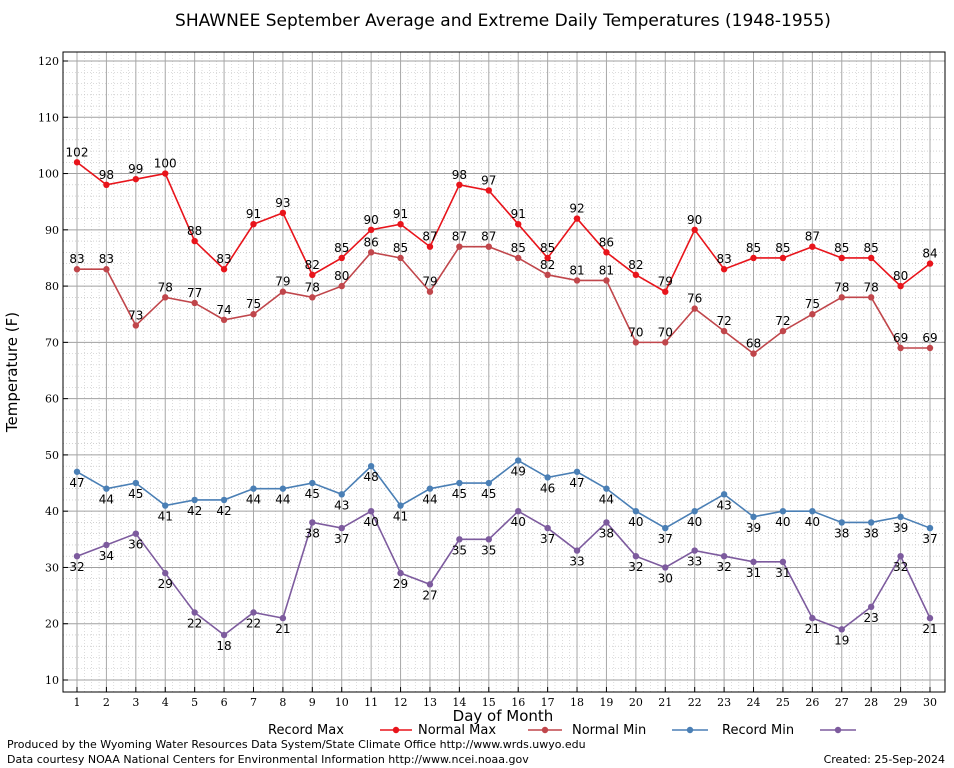  Describe the element at coordinates (723, 505) in the screenshot. I see `data-label: 43` at that location.